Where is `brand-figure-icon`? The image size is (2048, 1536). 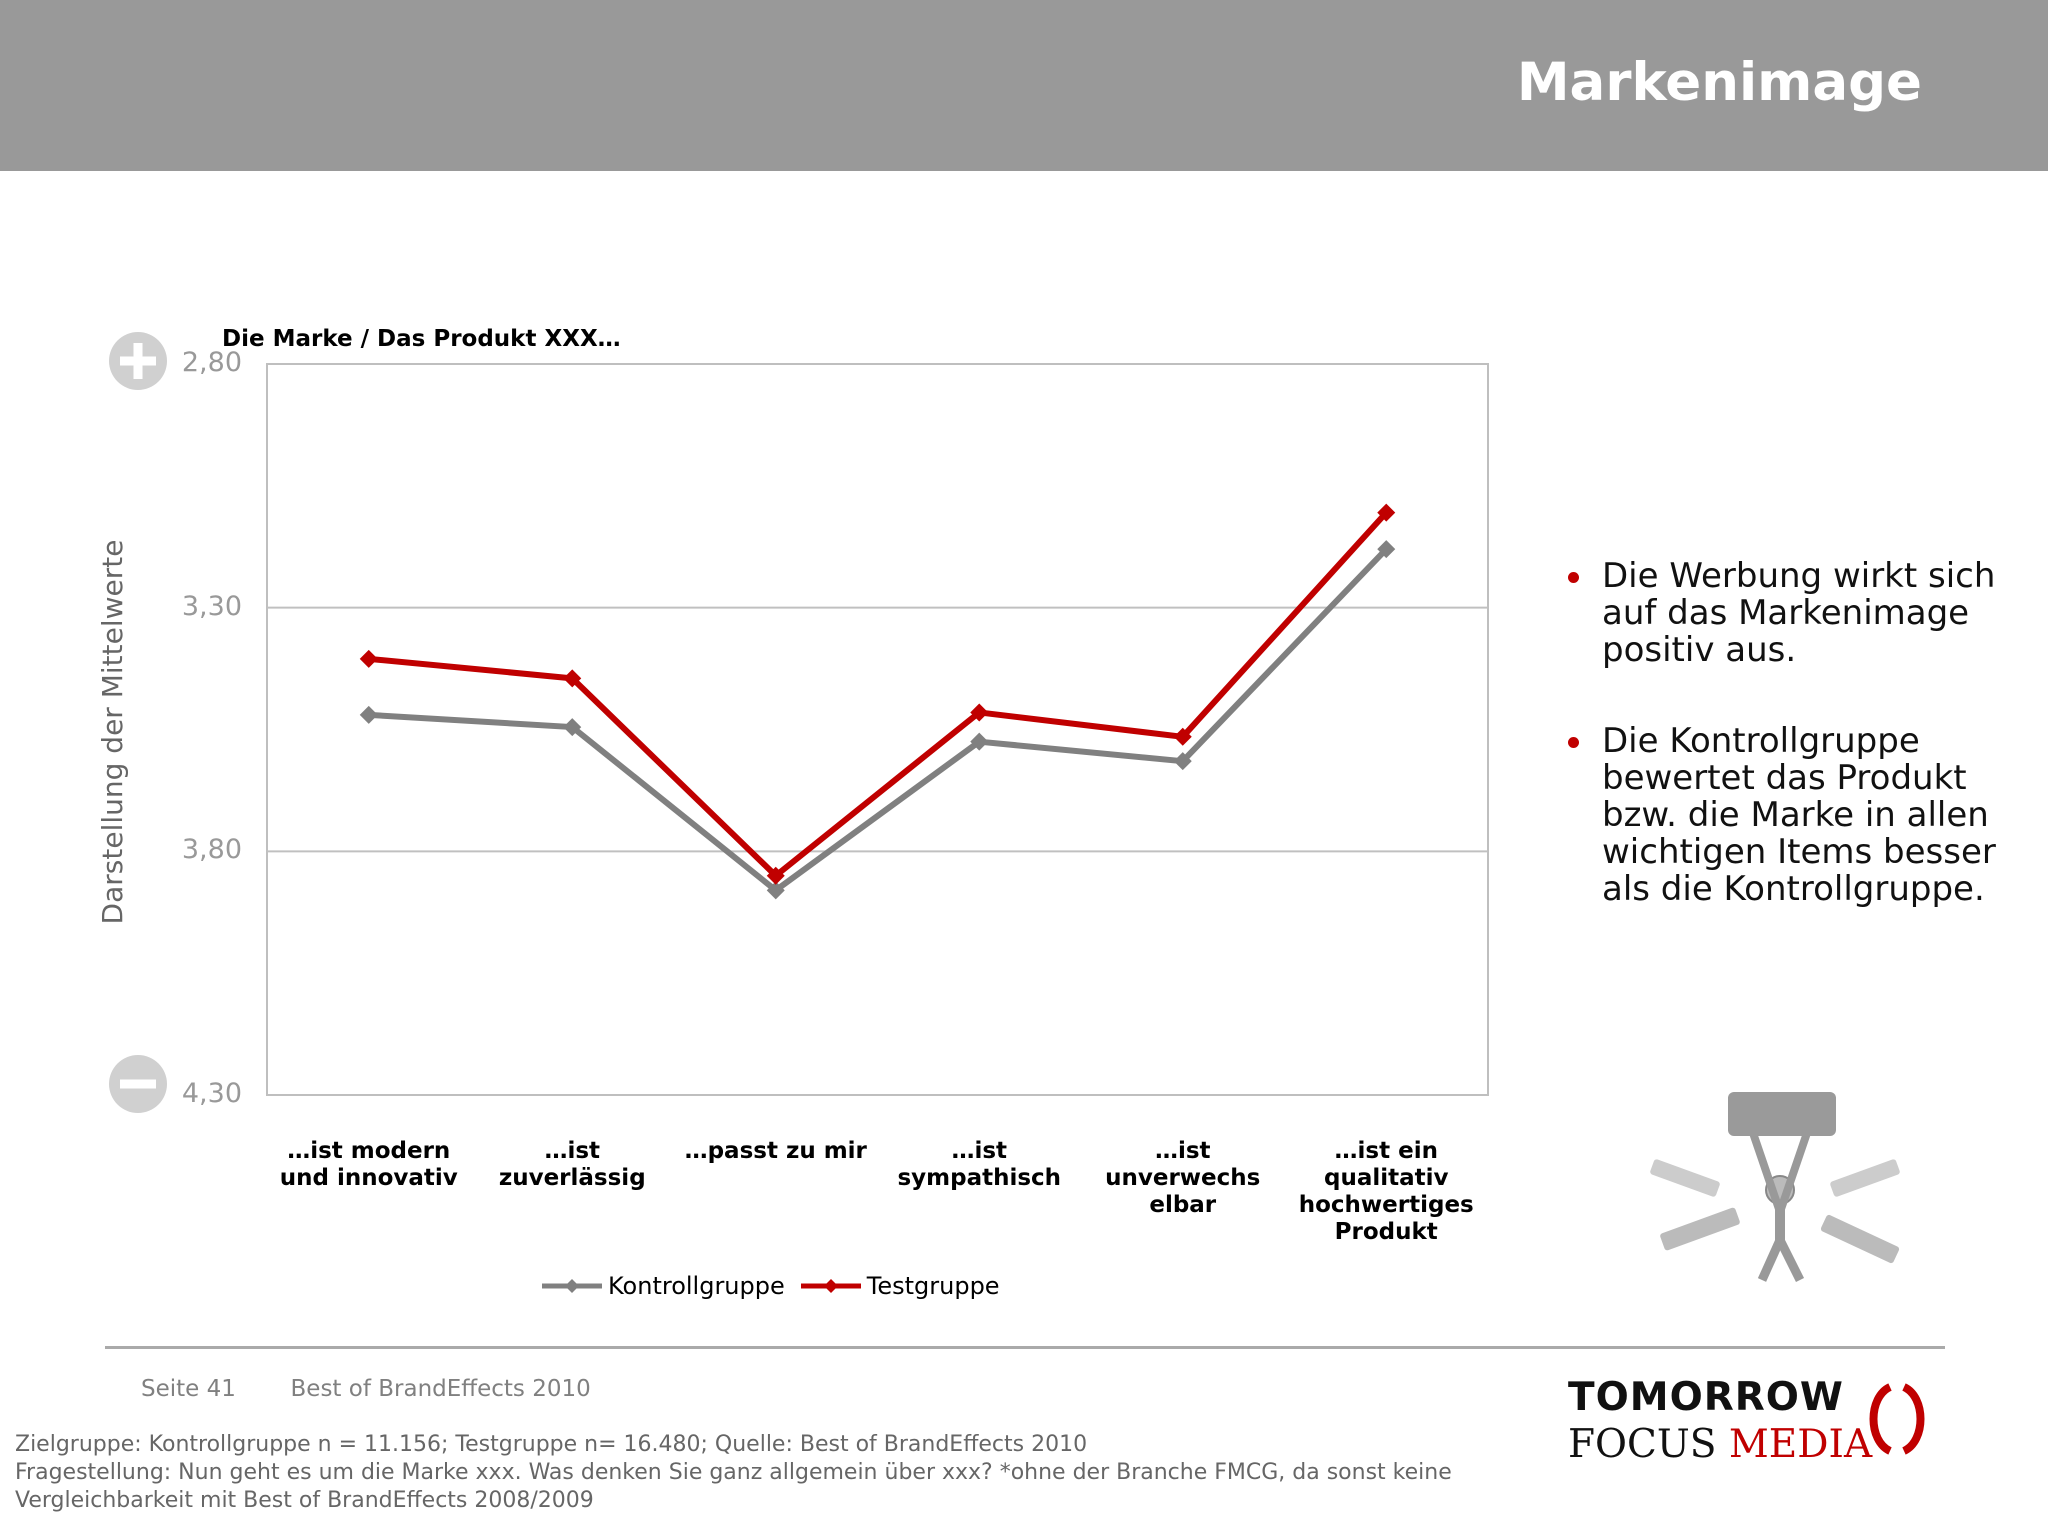
brand-figure-icon is located at coordinates (1775, 1187).